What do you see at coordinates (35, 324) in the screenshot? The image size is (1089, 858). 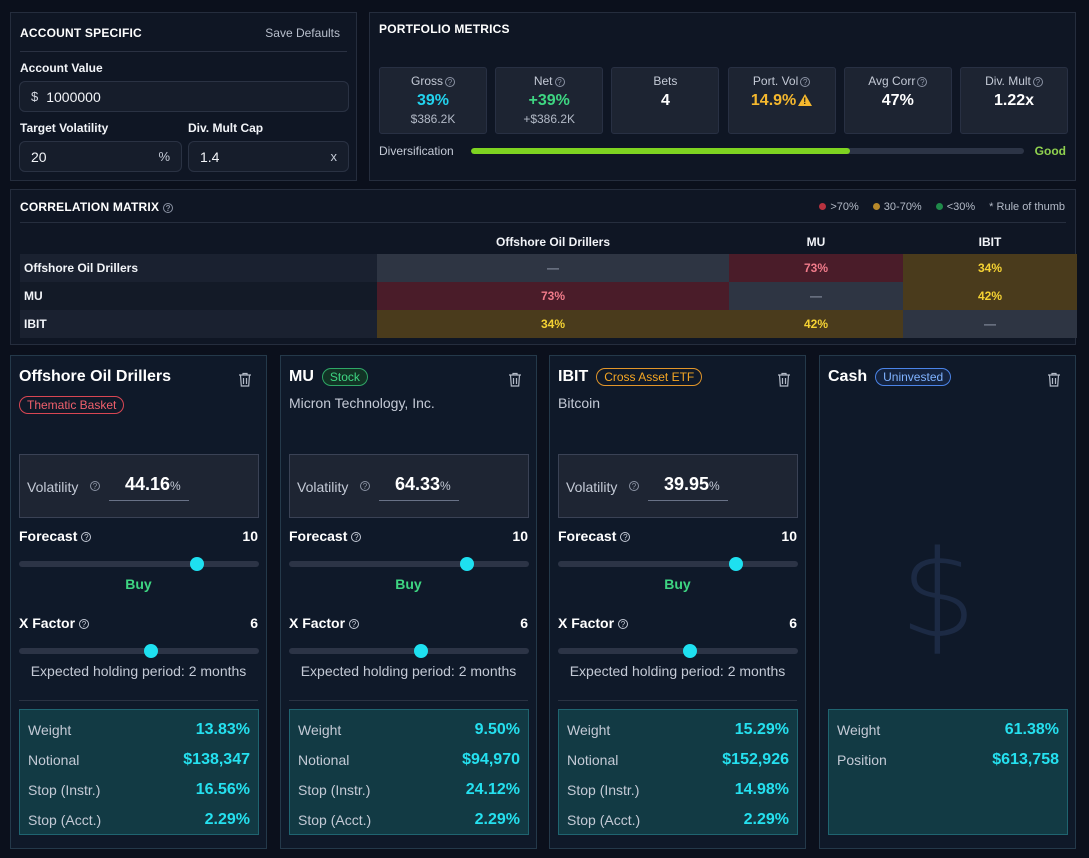 I see `row-label: IBIT` at bounding box center [35, 324].